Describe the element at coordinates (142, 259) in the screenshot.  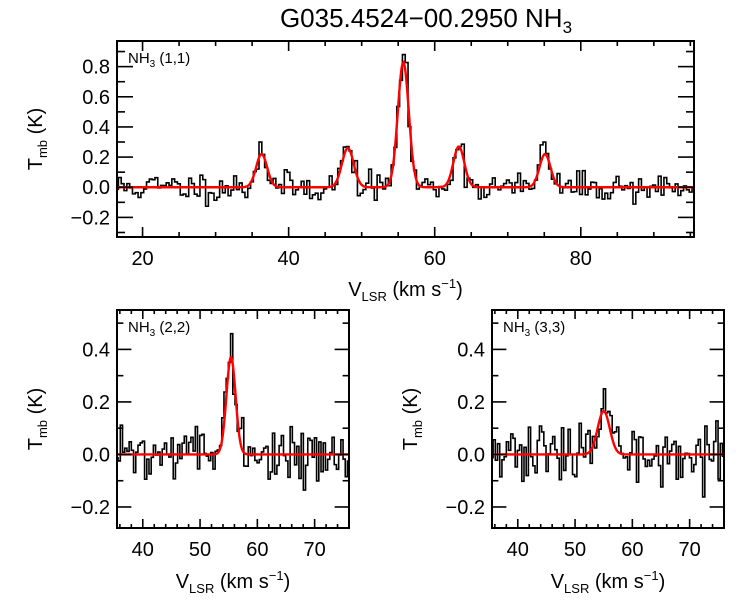
I see `x-tick-label: 20` at that location.